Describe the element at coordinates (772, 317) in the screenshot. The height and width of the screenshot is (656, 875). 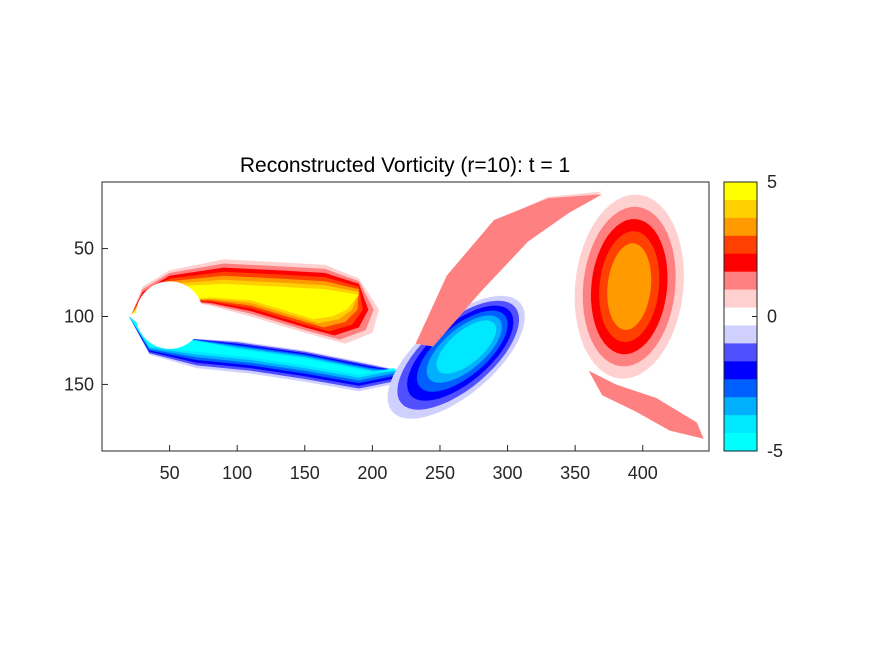
I see `colorbar-tick-label: 0` at that location.